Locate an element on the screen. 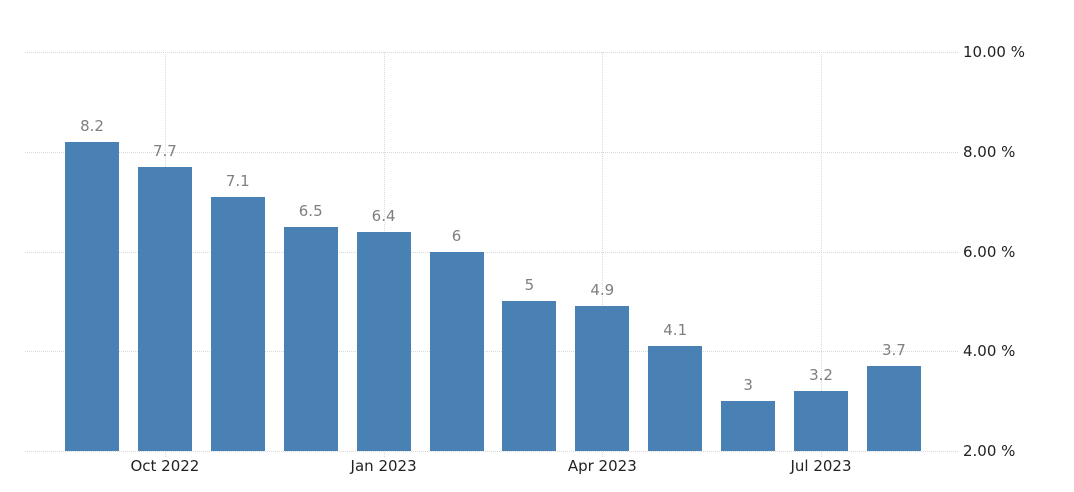 The height and width of the screenshot is (492, 1074). x-axis-tick-label: Apr 2023 is located at coordinates (602, 466).